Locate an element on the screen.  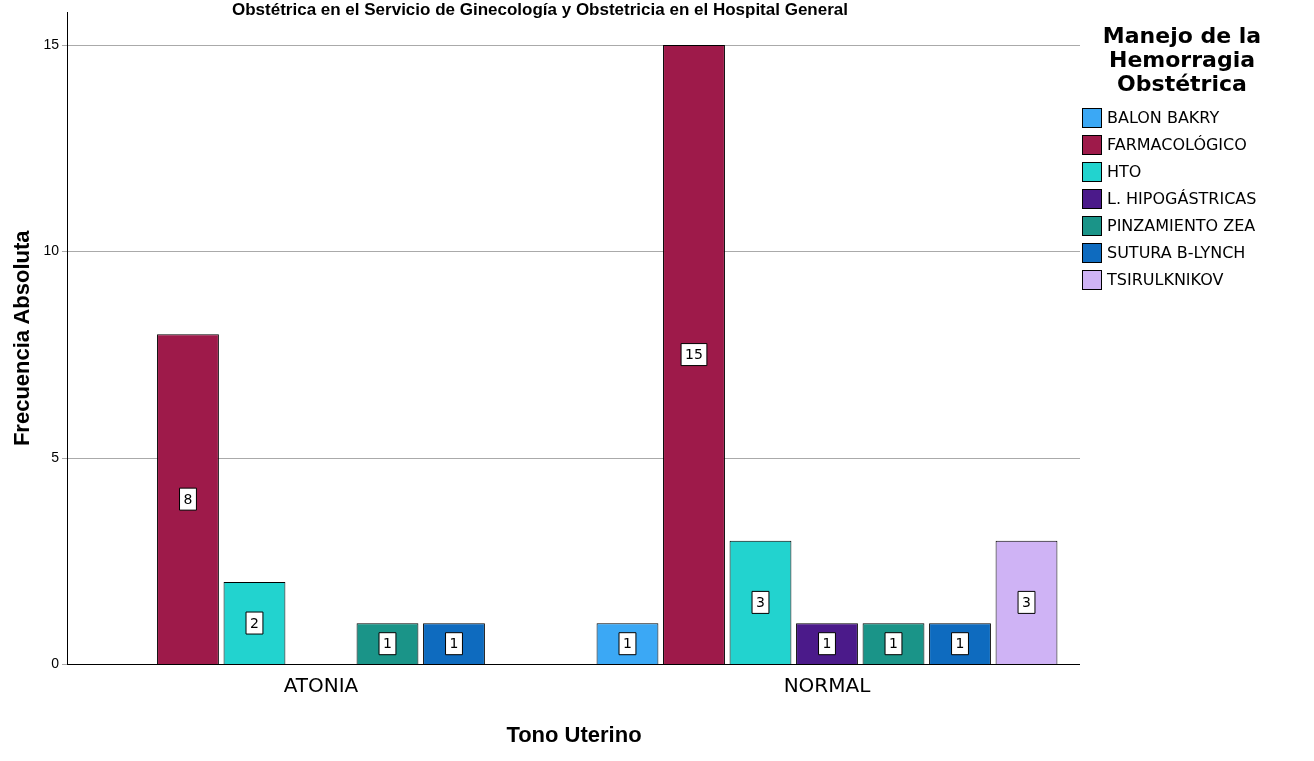
legend-title: Manejo de la Hemorragia Obstétrica is located at coordinates (1182, 59).